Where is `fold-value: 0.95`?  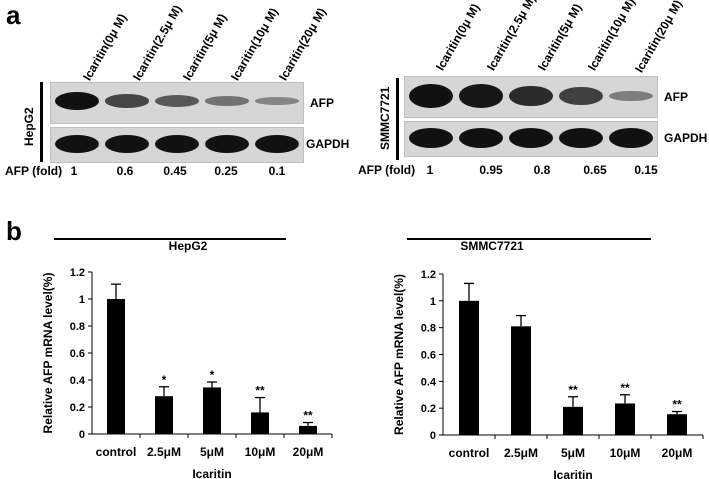
fold-value: 0.95 is located at coordinates (491, 170).